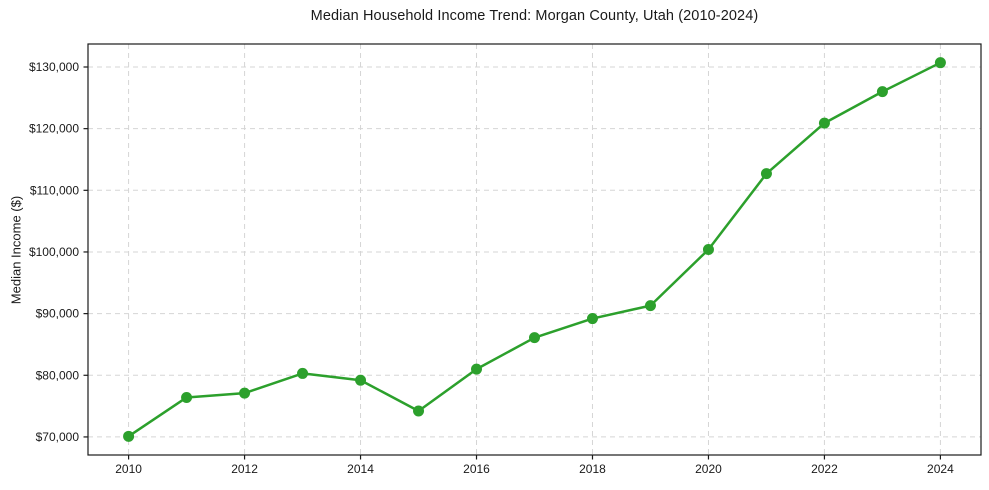  What do you see at coordinates (360, 469) in the screenshot?
I see `x-tick-label: 2014` at bounding box center [360, 469].